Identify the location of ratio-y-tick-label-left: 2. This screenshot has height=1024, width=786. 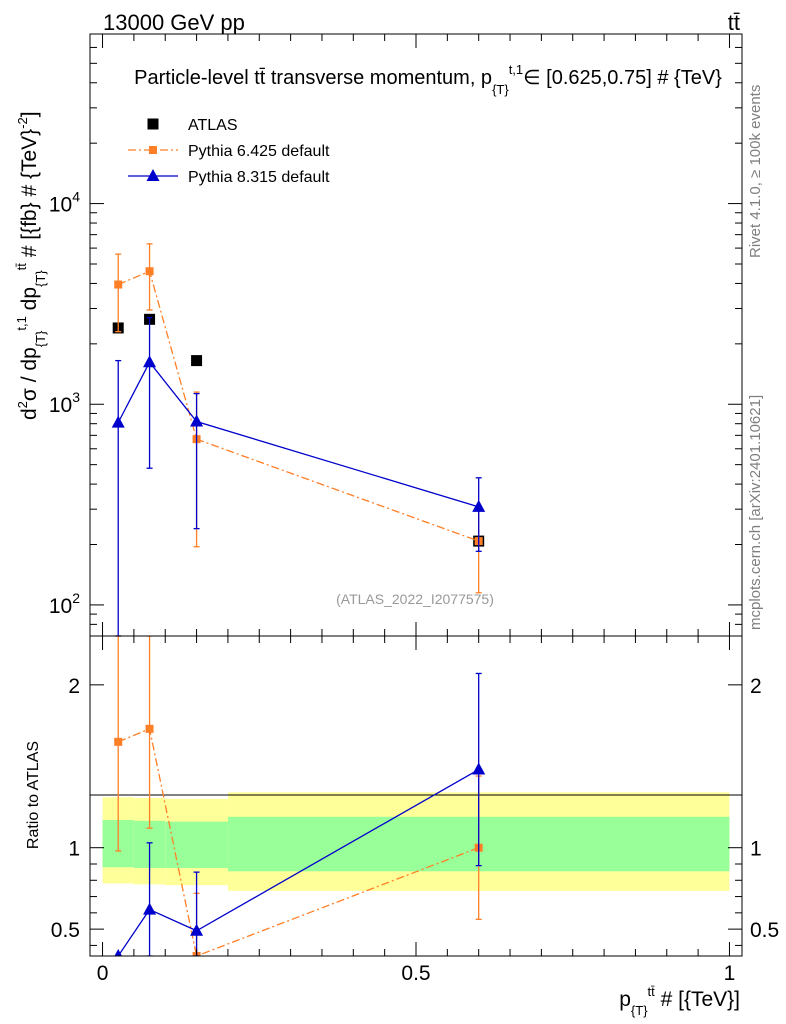
(74, 686).